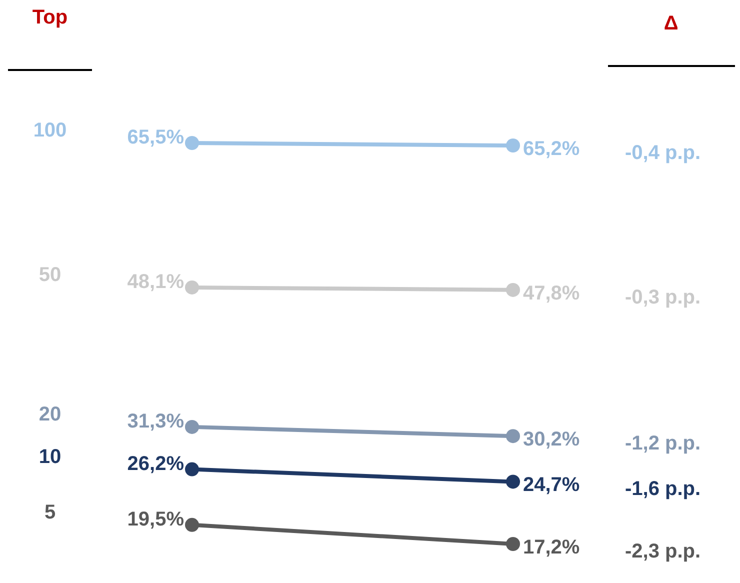 The width and height of the screenshot is (740, 583). I want to click on annotation: -2,3 p.p., so click(663, 551).